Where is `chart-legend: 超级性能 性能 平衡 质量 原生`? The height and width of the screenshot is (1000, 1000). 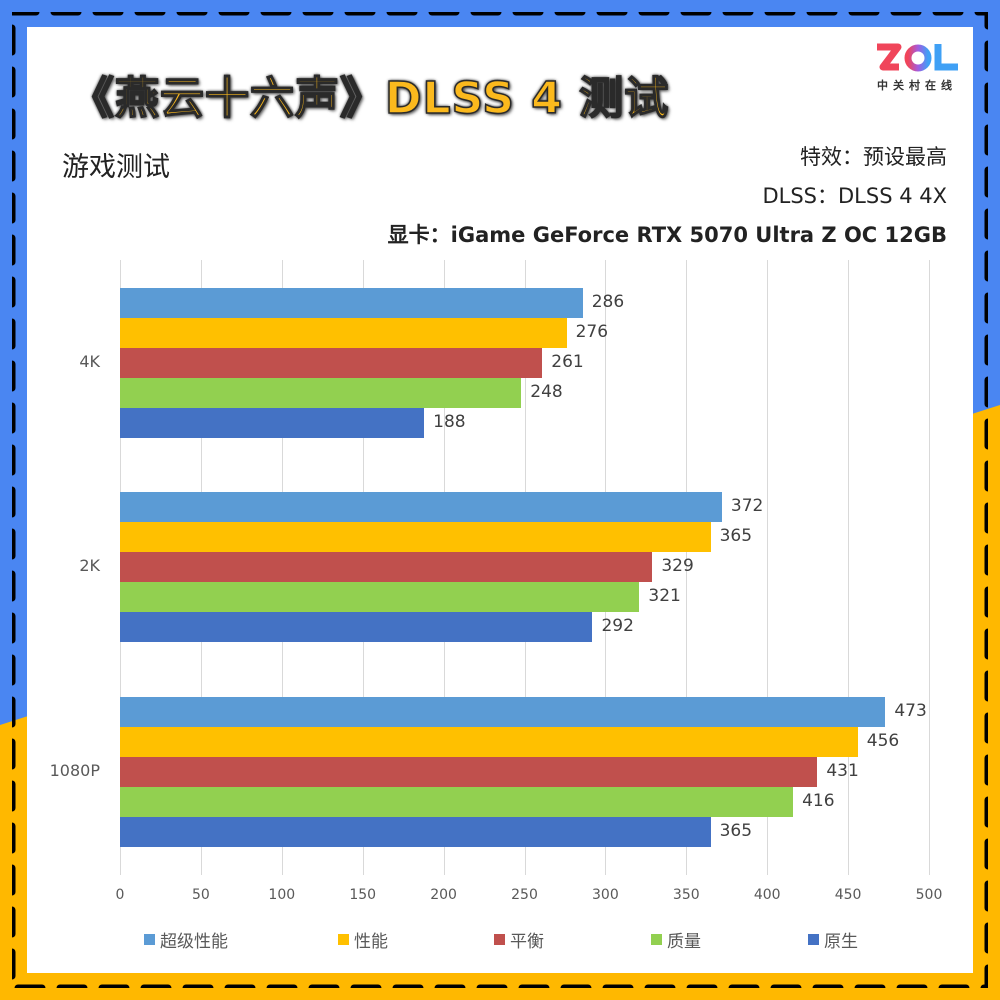
chart-legend: 超级性能 性能 平衡 质量 原生 is located at coordinates (500, 939).